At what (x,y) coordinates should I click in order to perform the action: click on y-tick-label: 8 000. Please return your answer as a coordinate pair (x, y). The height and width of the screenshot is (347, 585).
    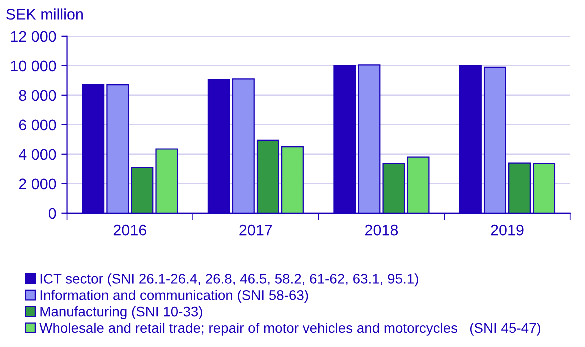
    Looking at the image, I should click on (37, 96).